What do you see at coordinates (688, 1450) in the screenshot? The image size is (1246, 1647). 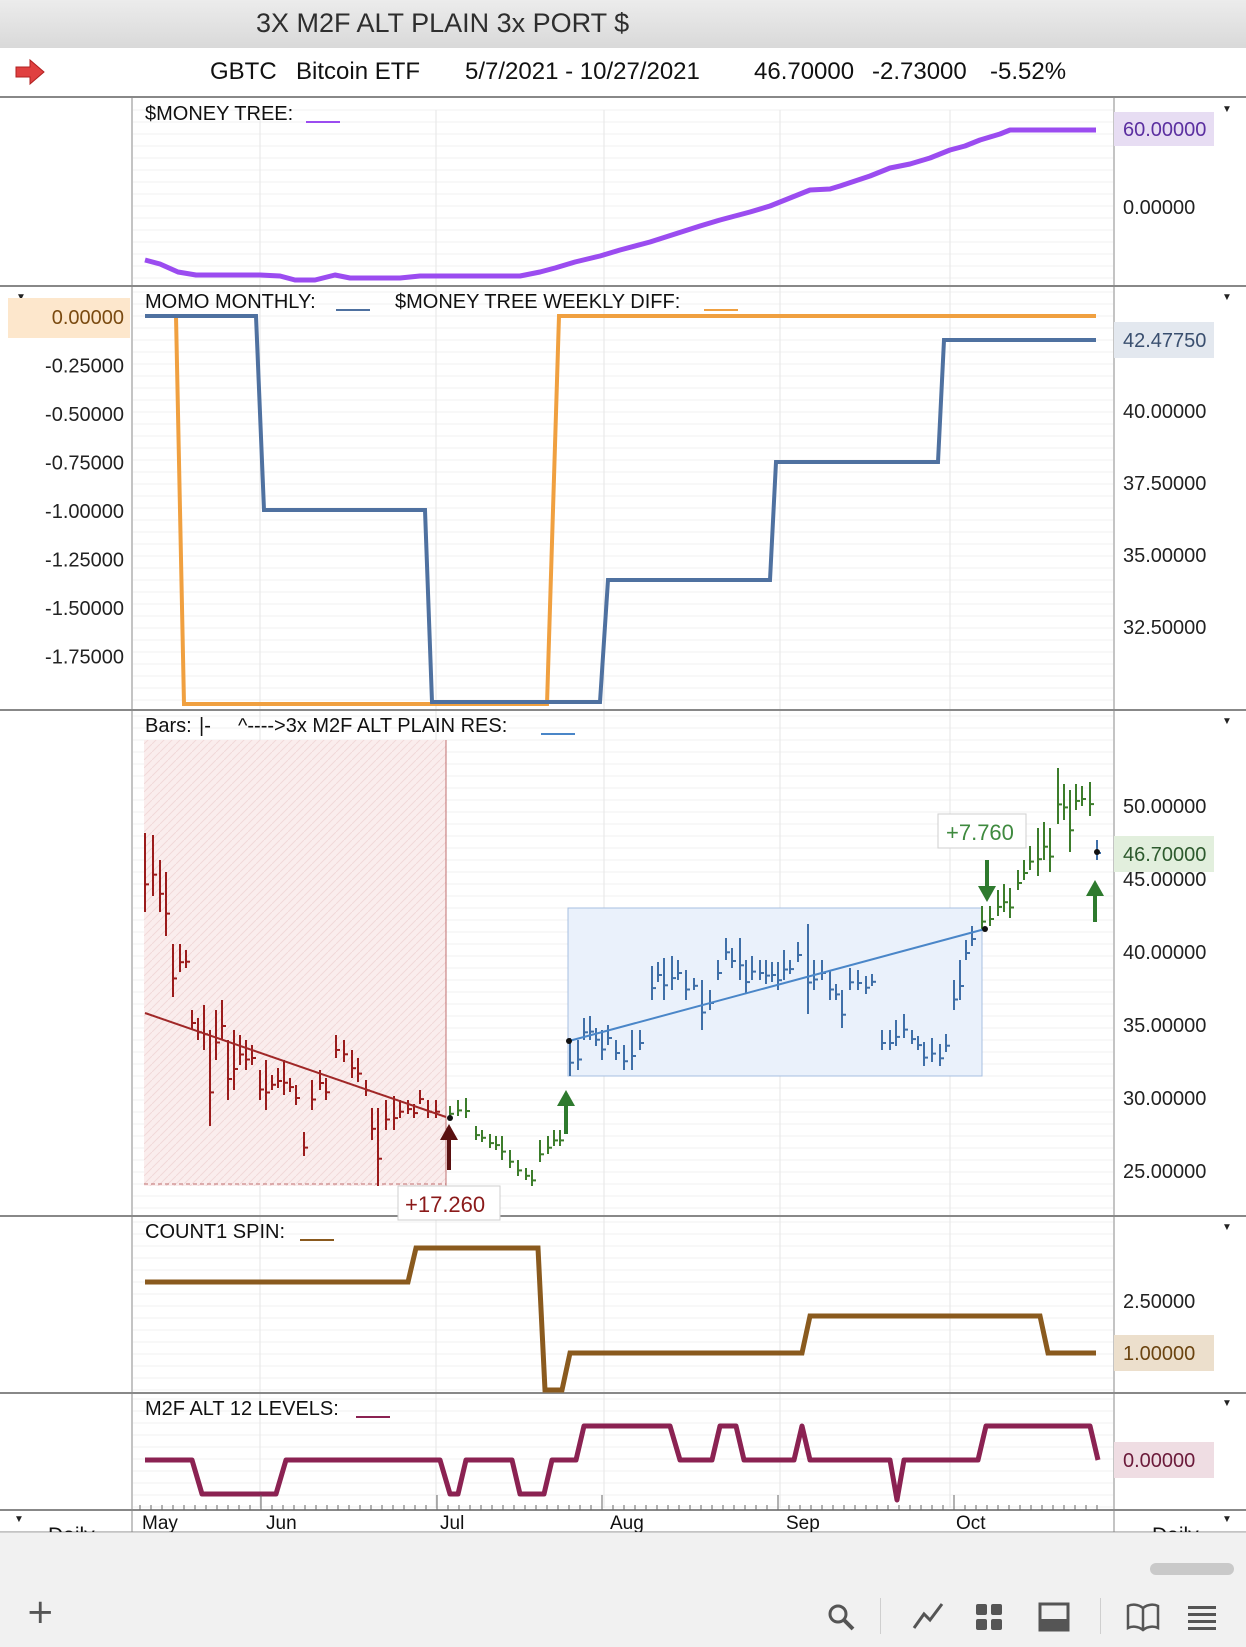 I see `levels-panel: M2F ALT 12 LEVELS: ▼ 0.00000` at bounding box center [688, 1450].